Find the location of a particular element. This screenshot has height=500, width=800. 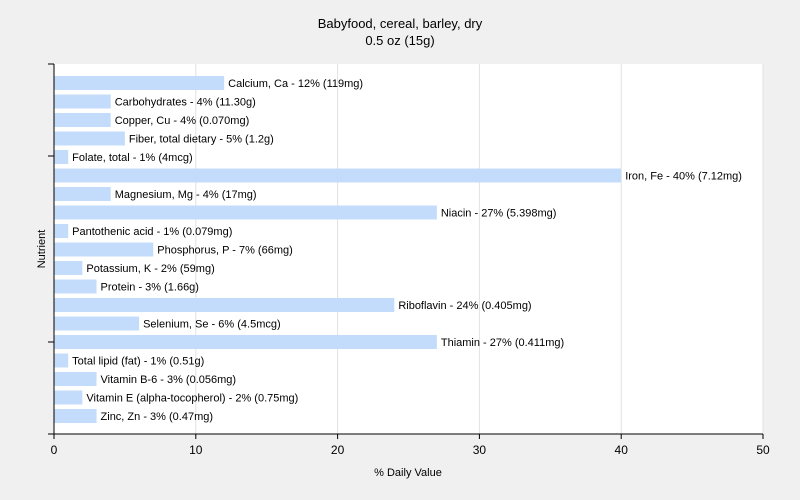

x-axis-title: % Daily Value is located at coordinates (408, 473).